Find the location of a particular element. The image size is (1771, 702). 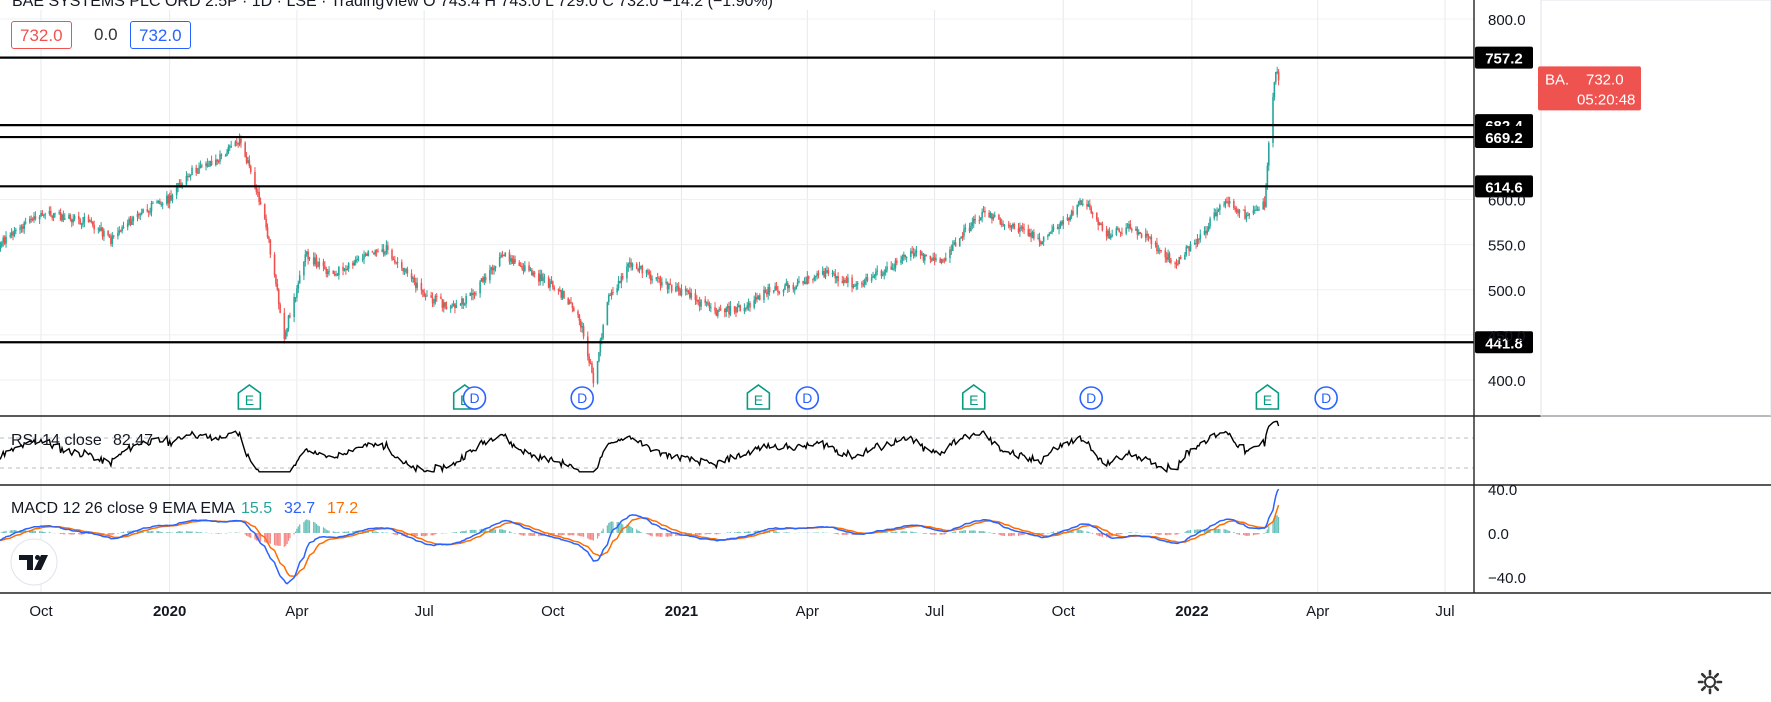

time-axis: Oct 2020 Apr Jul Oct 2021 Apr Jul Oct 2022 Apr Jul is located at coordinates (741, 611).